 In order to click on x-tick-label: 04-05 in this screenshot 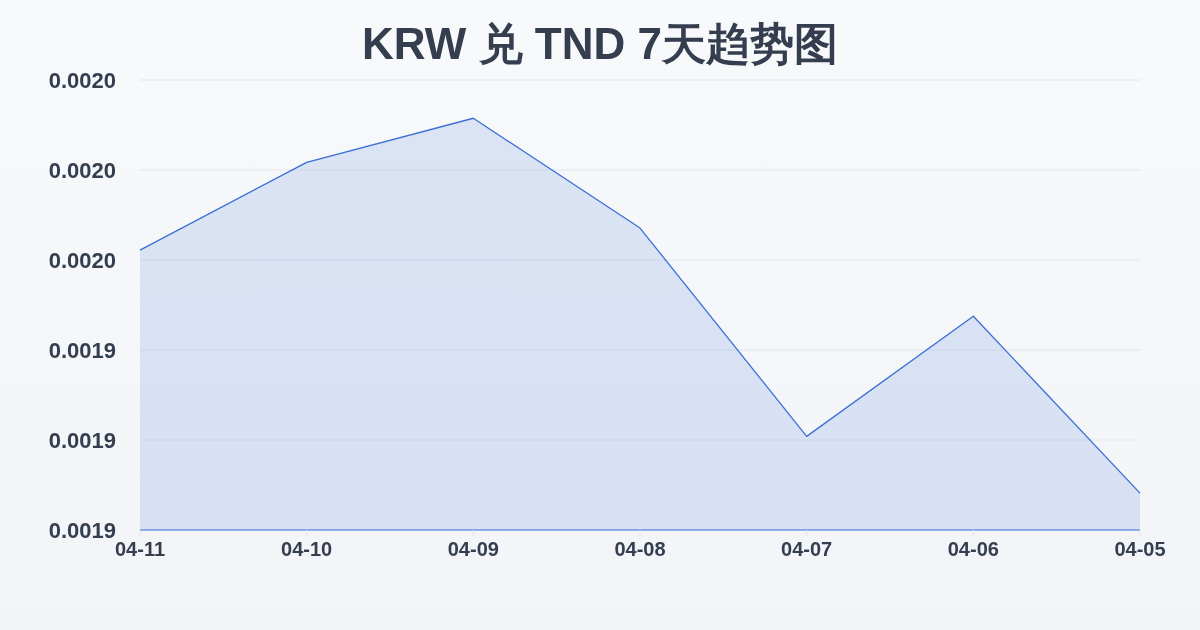, I will do `click(1140, 549)`.